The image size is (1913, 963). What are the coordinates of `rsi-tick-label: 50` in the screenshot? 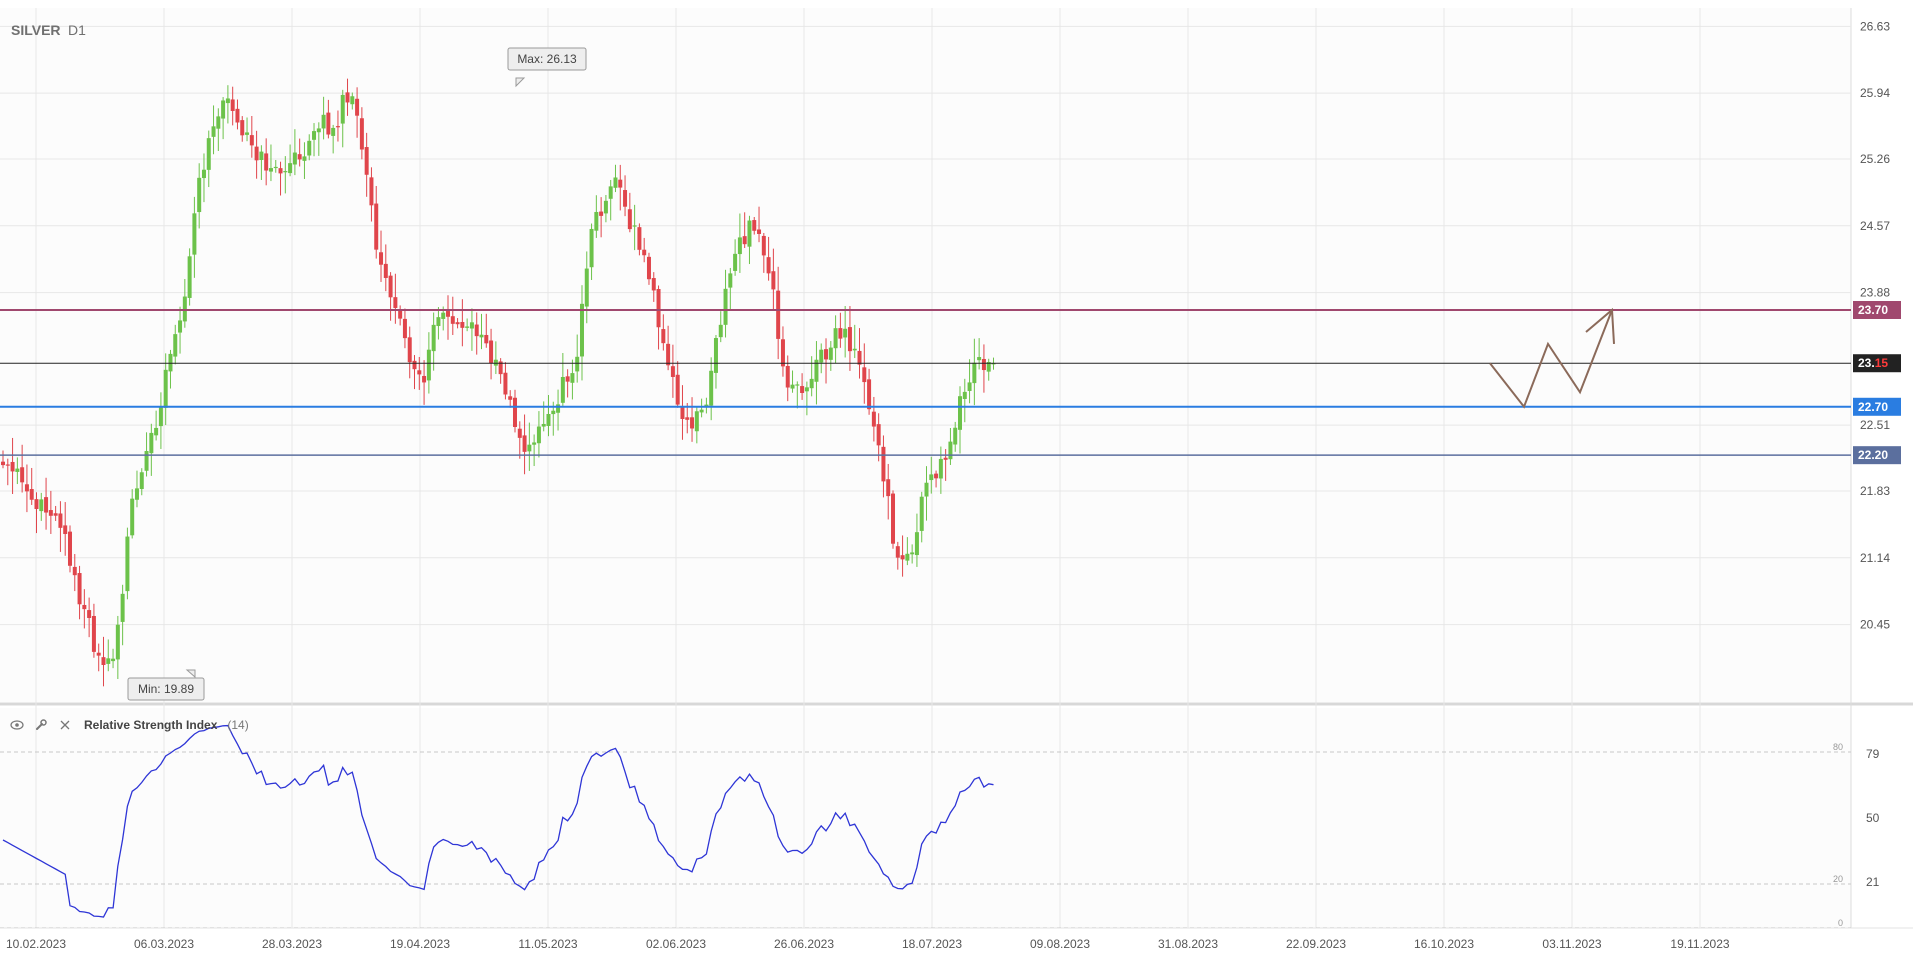 It's located at (1873, 818).